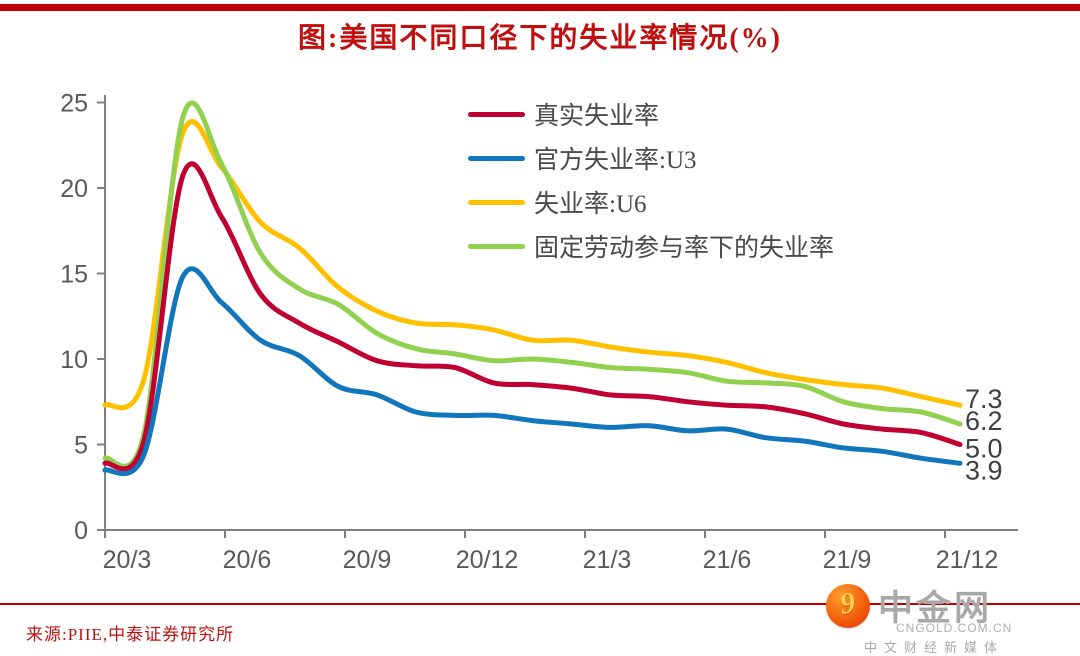 The width and height of the screenshot is (1080, 656). I want to click on x-tick-label: 20/6, so click(247, 560).